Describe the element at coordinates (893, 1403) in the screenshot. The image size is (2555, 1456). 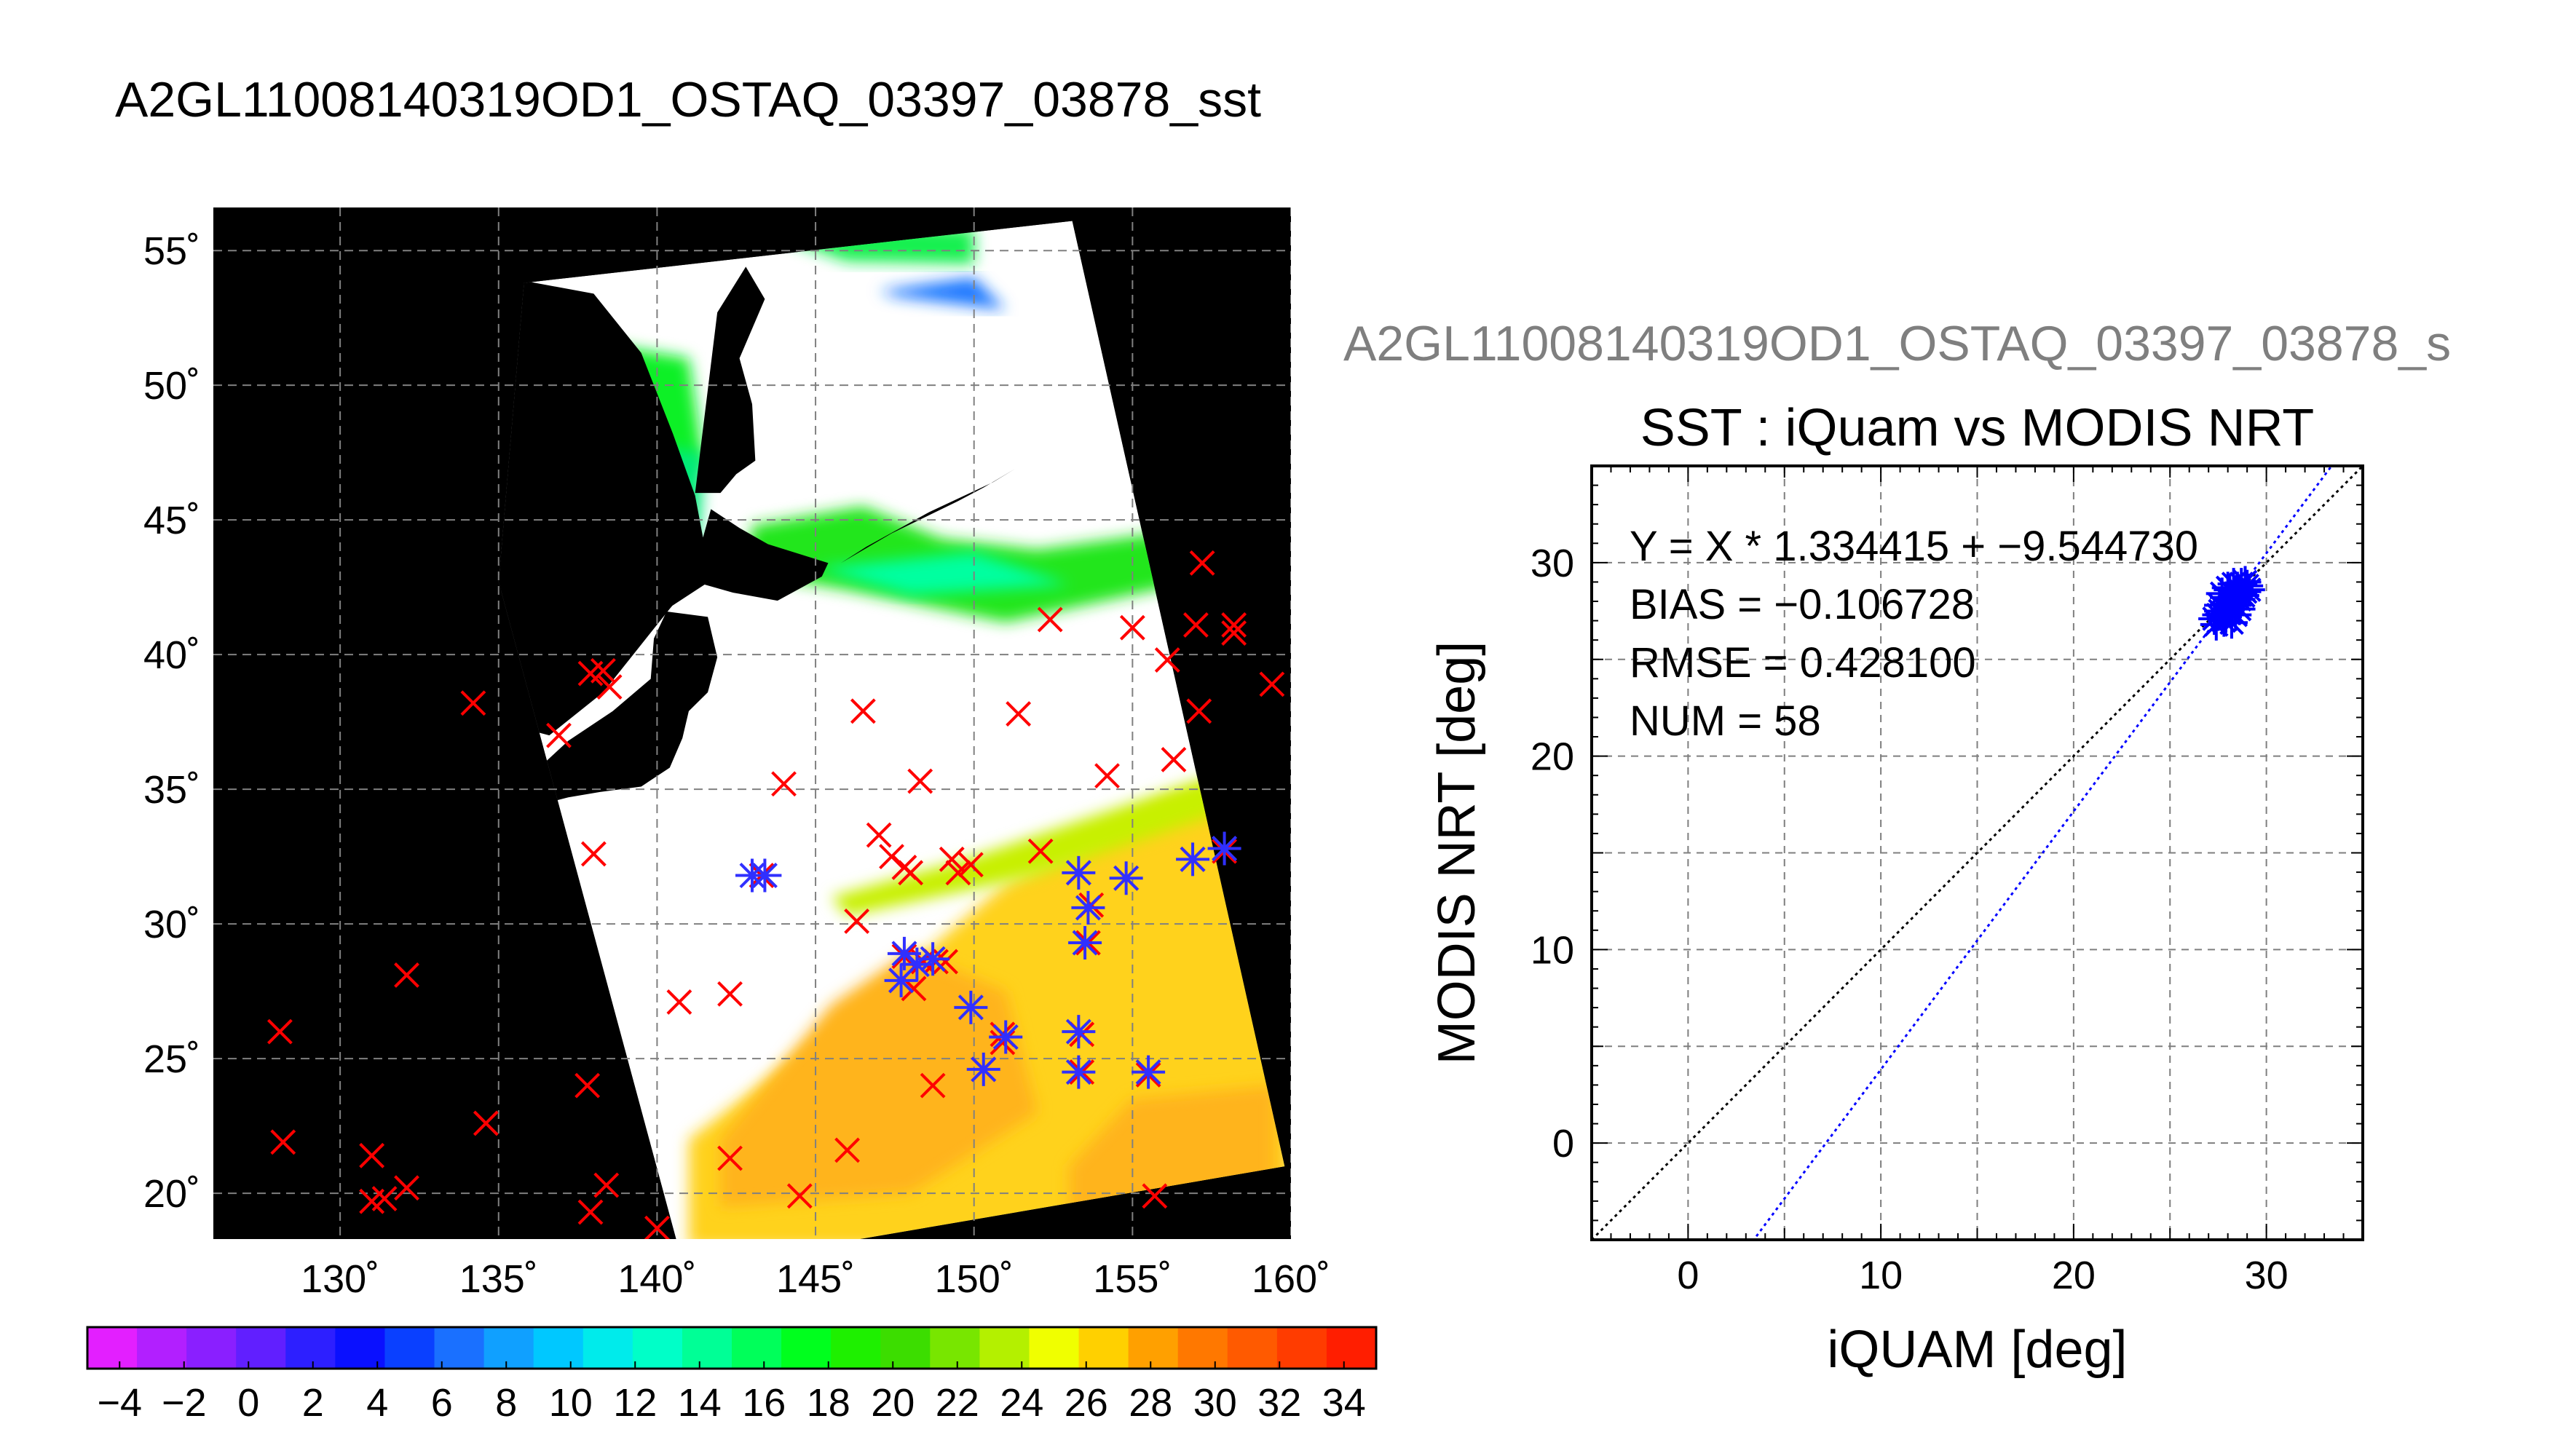
I see `colorbar-tick-label: 20` at that location.